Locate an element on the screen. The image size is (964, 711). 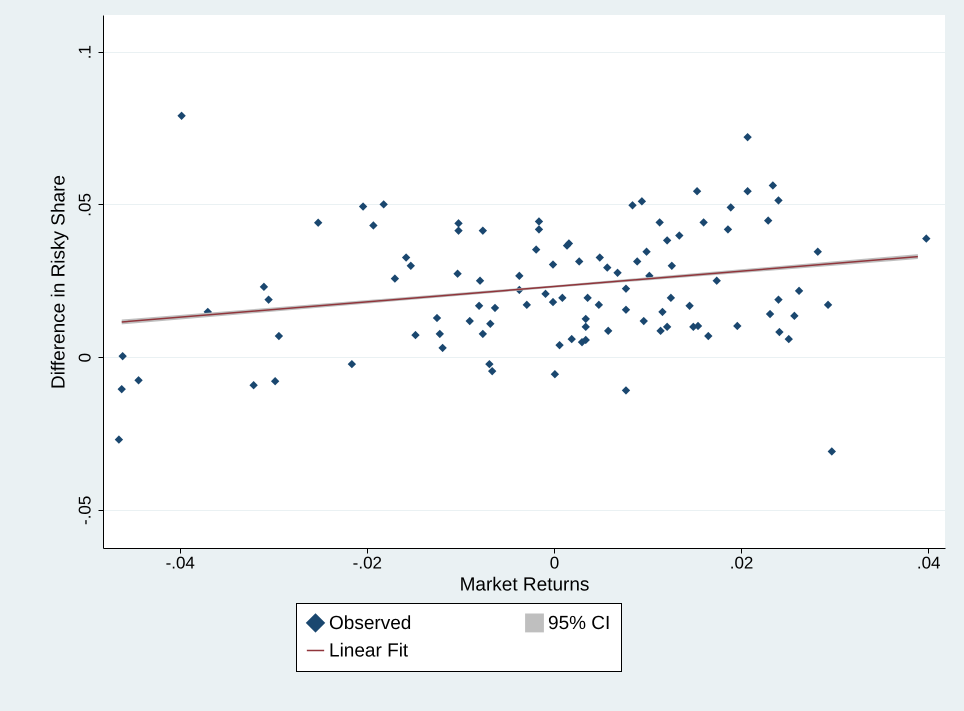
x-tick-label: .02 is located at coordinates (742, 563).